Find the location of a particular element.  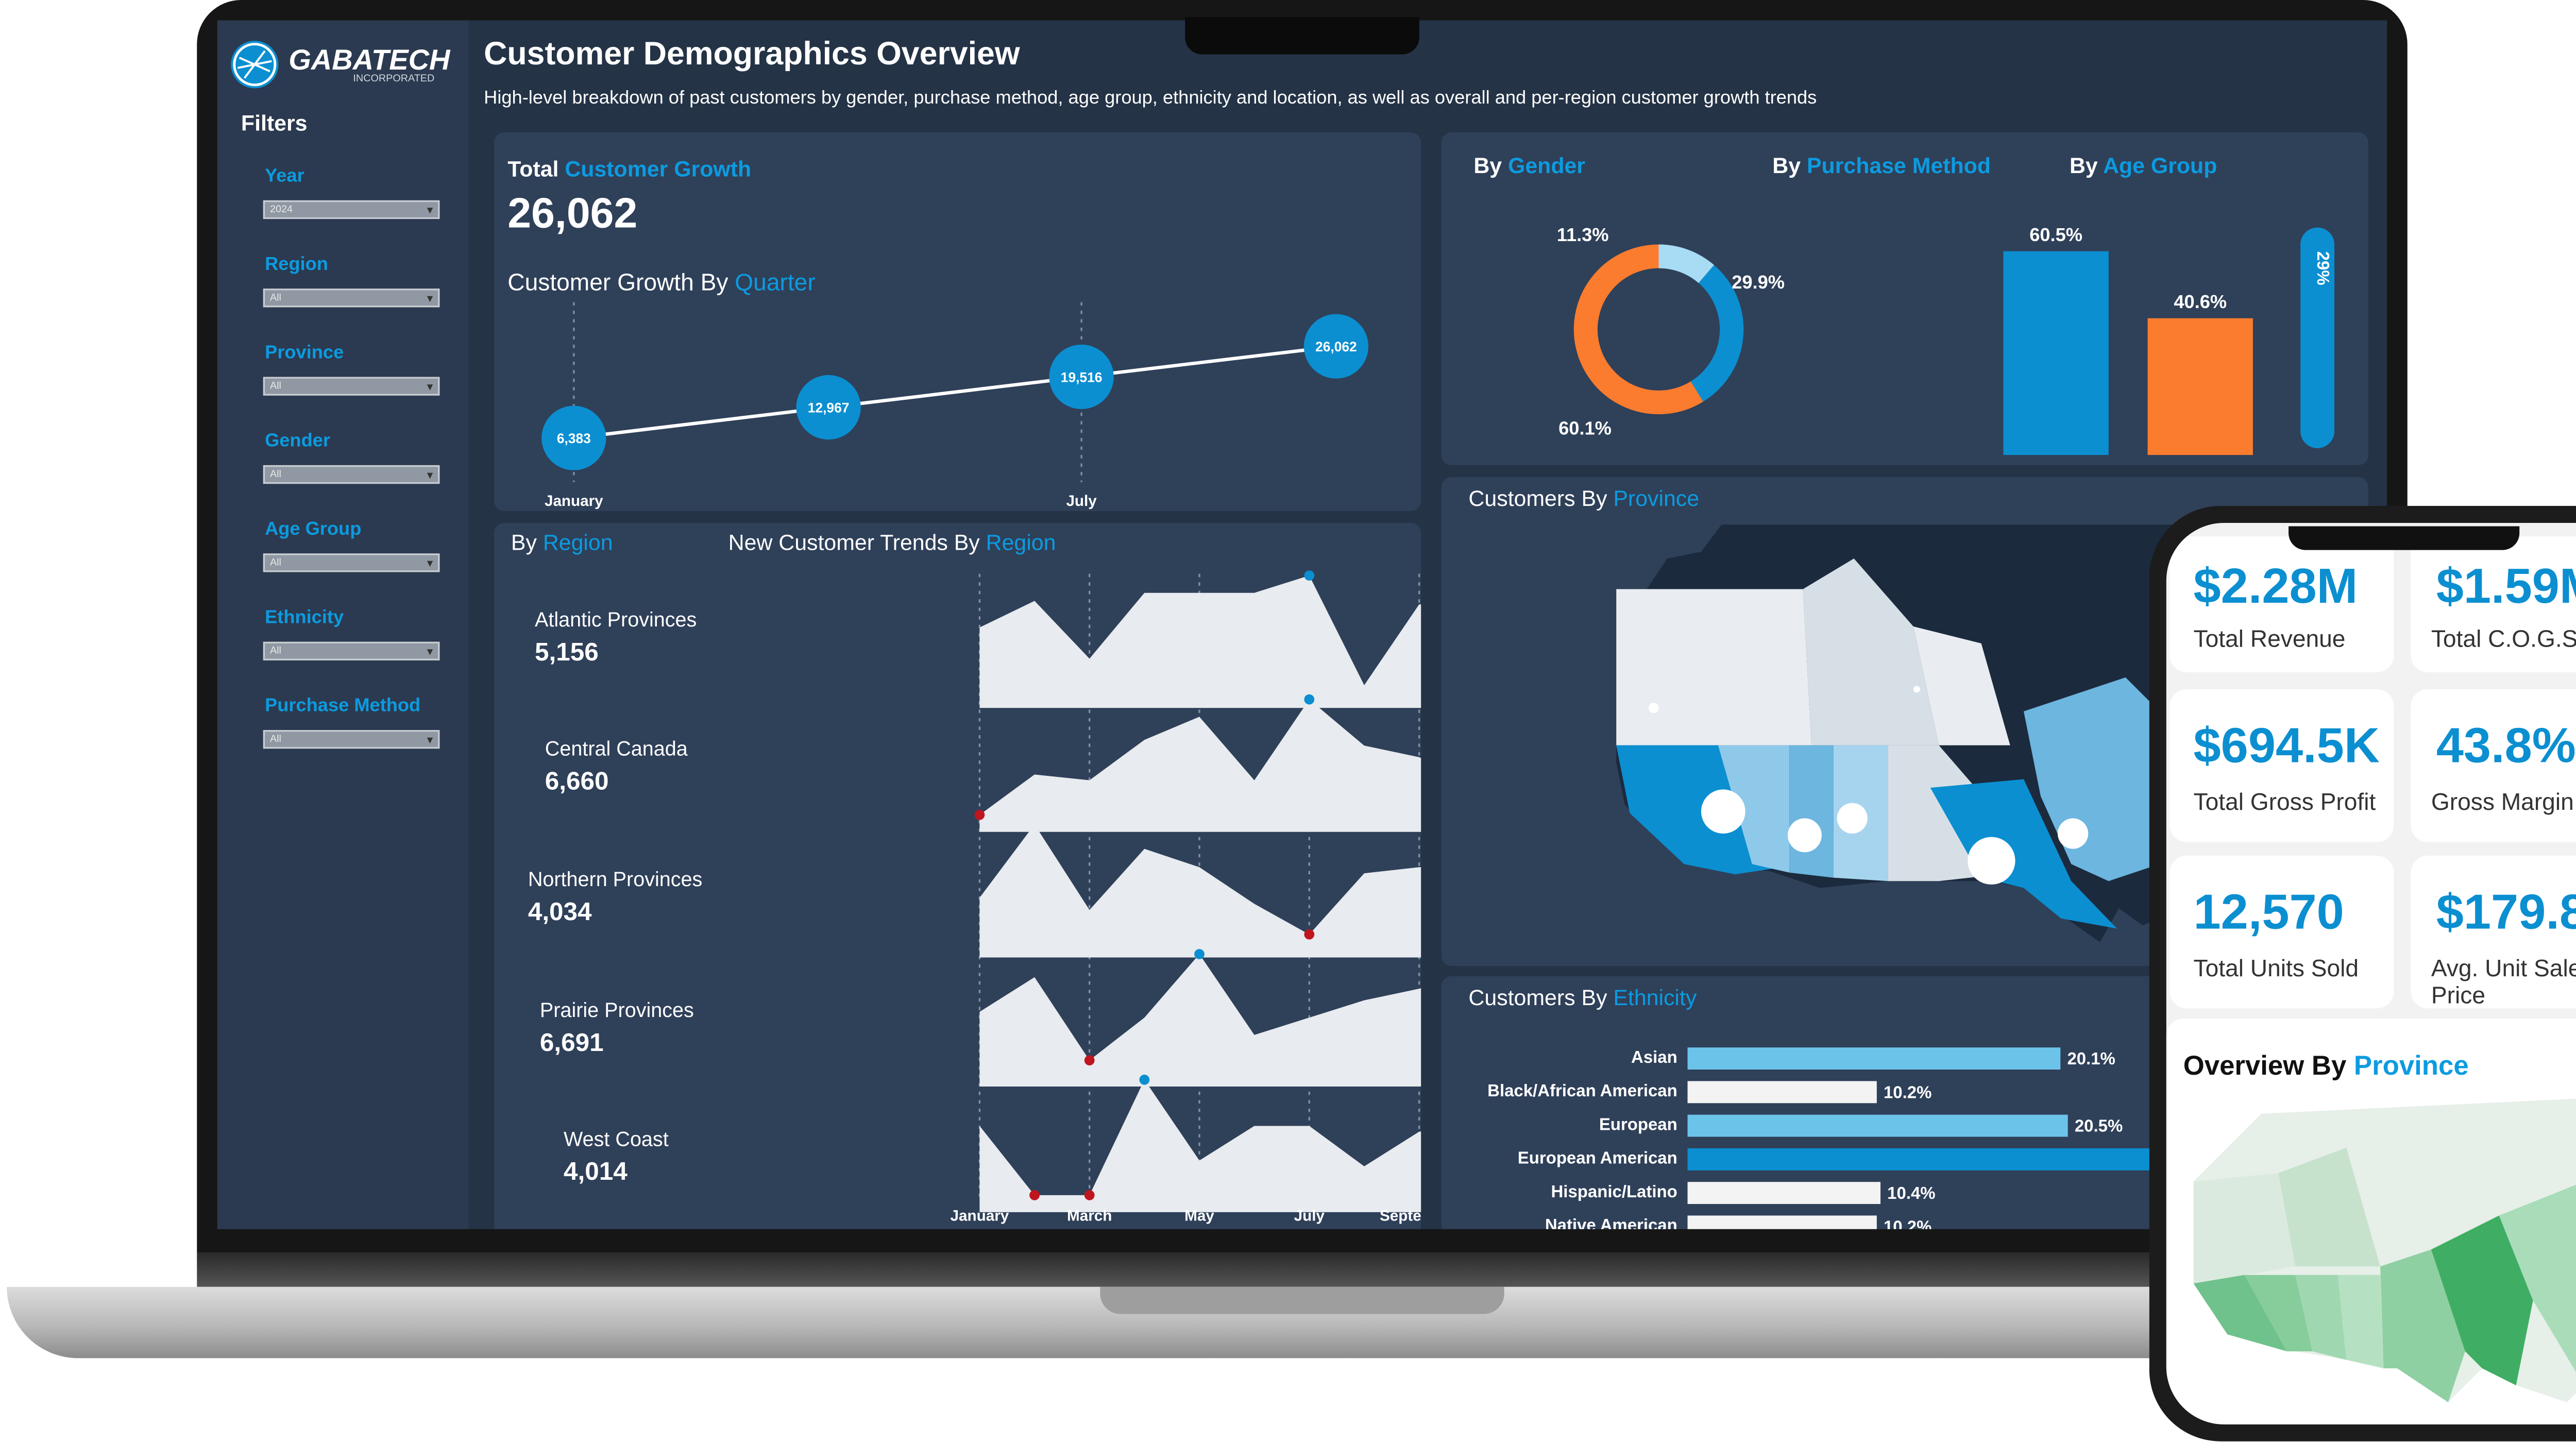

gender-slice-label: 11.3% is located at coordinates (1583, 235).